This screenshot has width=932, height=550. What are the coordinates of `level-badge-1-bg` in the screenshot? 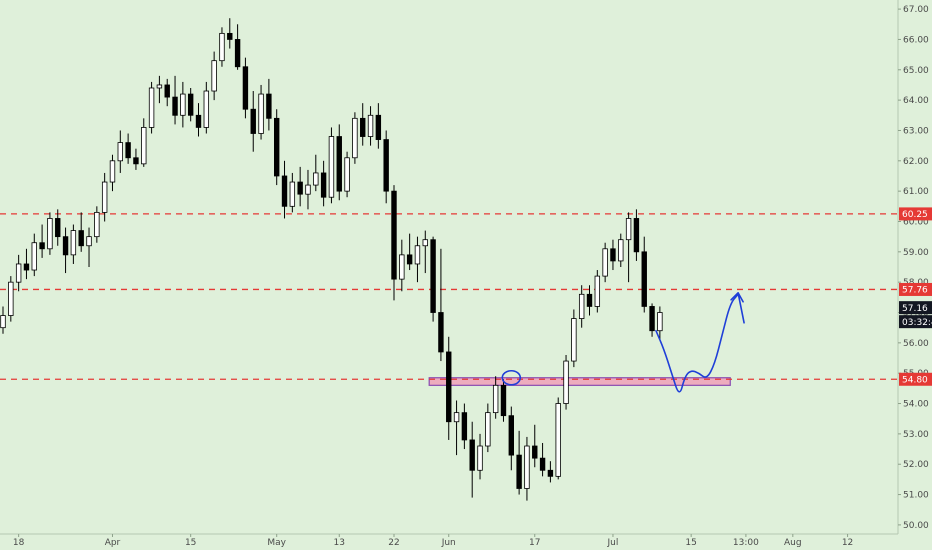 It's located at (915, 289).